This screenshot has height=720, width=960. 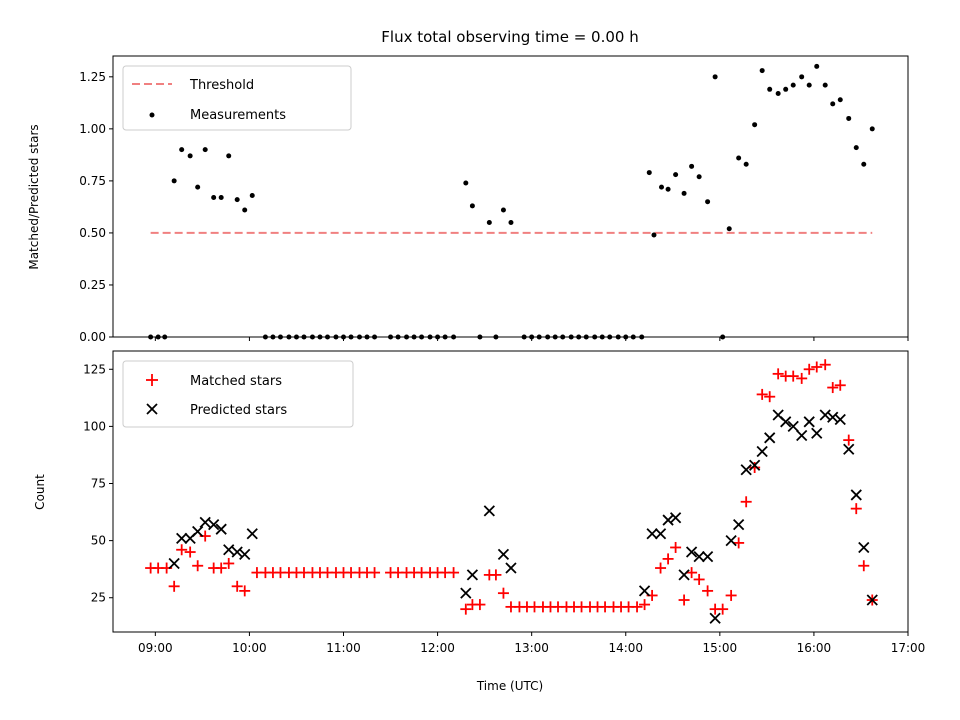 What do you see at coordinates (509, 686) in the screenshot?
I see `x-axis-label: Time (UTC)` at bounding box center [509, 686].